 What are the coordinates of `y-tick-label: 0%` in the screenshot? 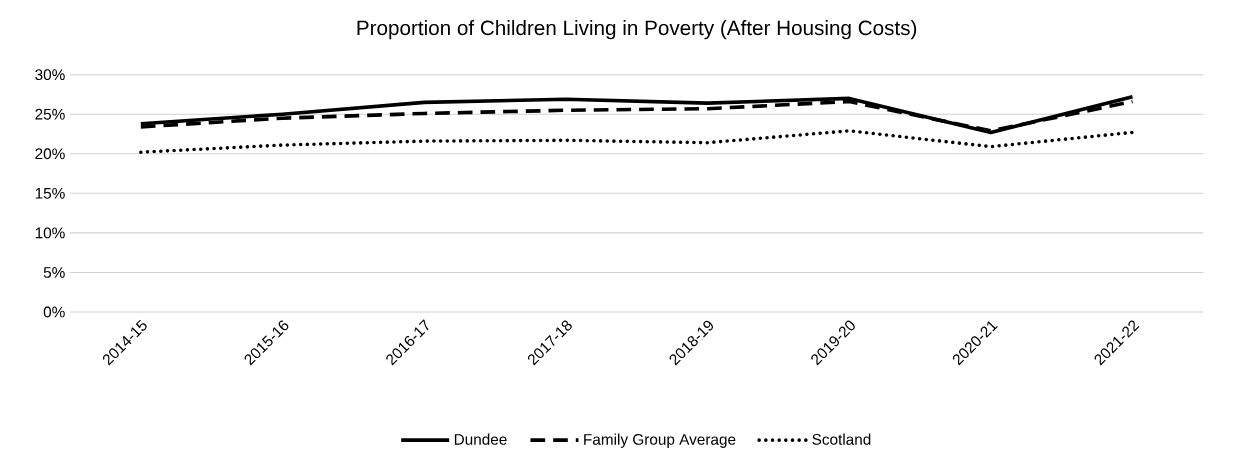 It's located at (54, 312).